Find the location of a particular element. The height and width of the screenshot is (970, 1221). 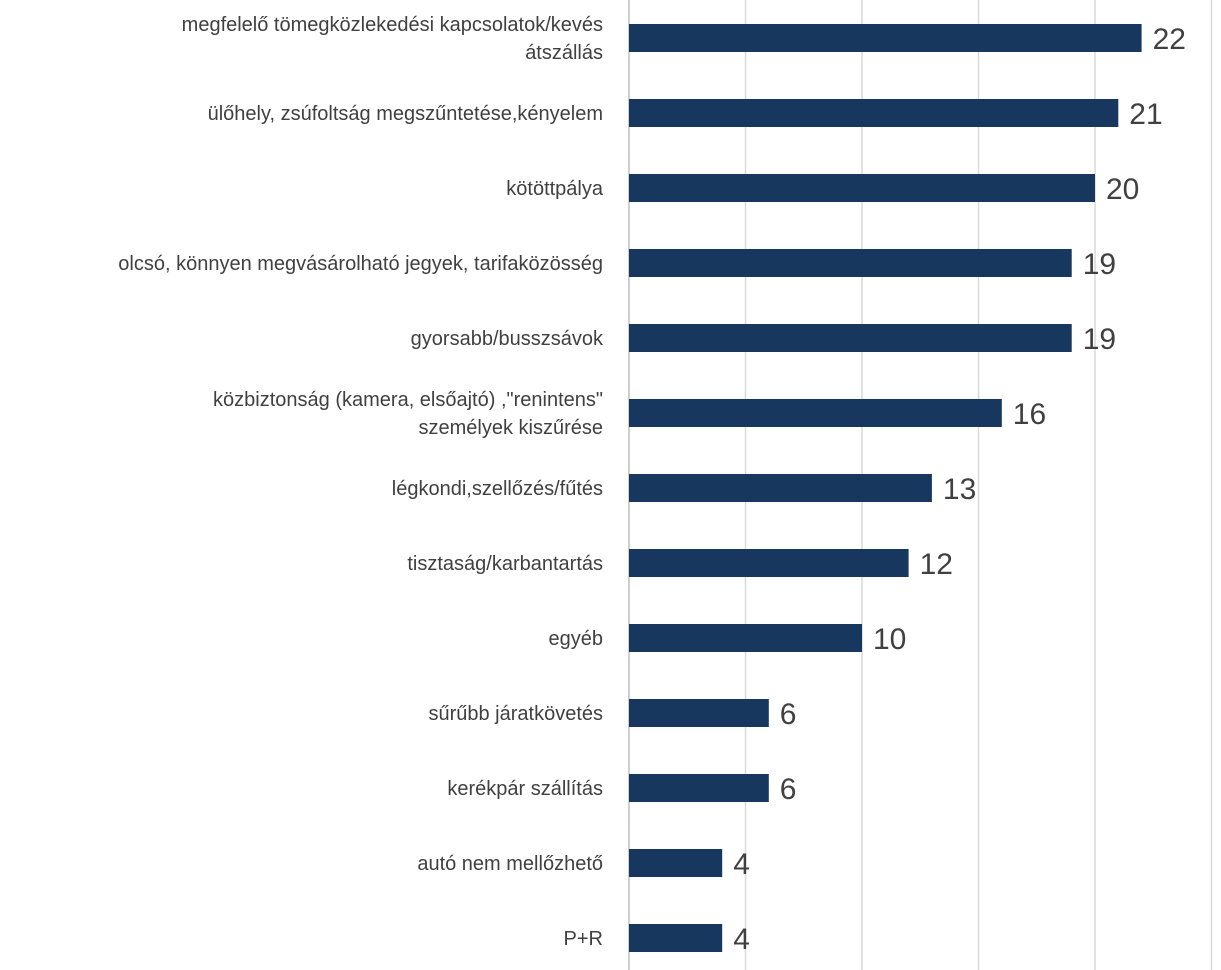

category-label: kerékpár szállítás is located at coordinates (525, 789).